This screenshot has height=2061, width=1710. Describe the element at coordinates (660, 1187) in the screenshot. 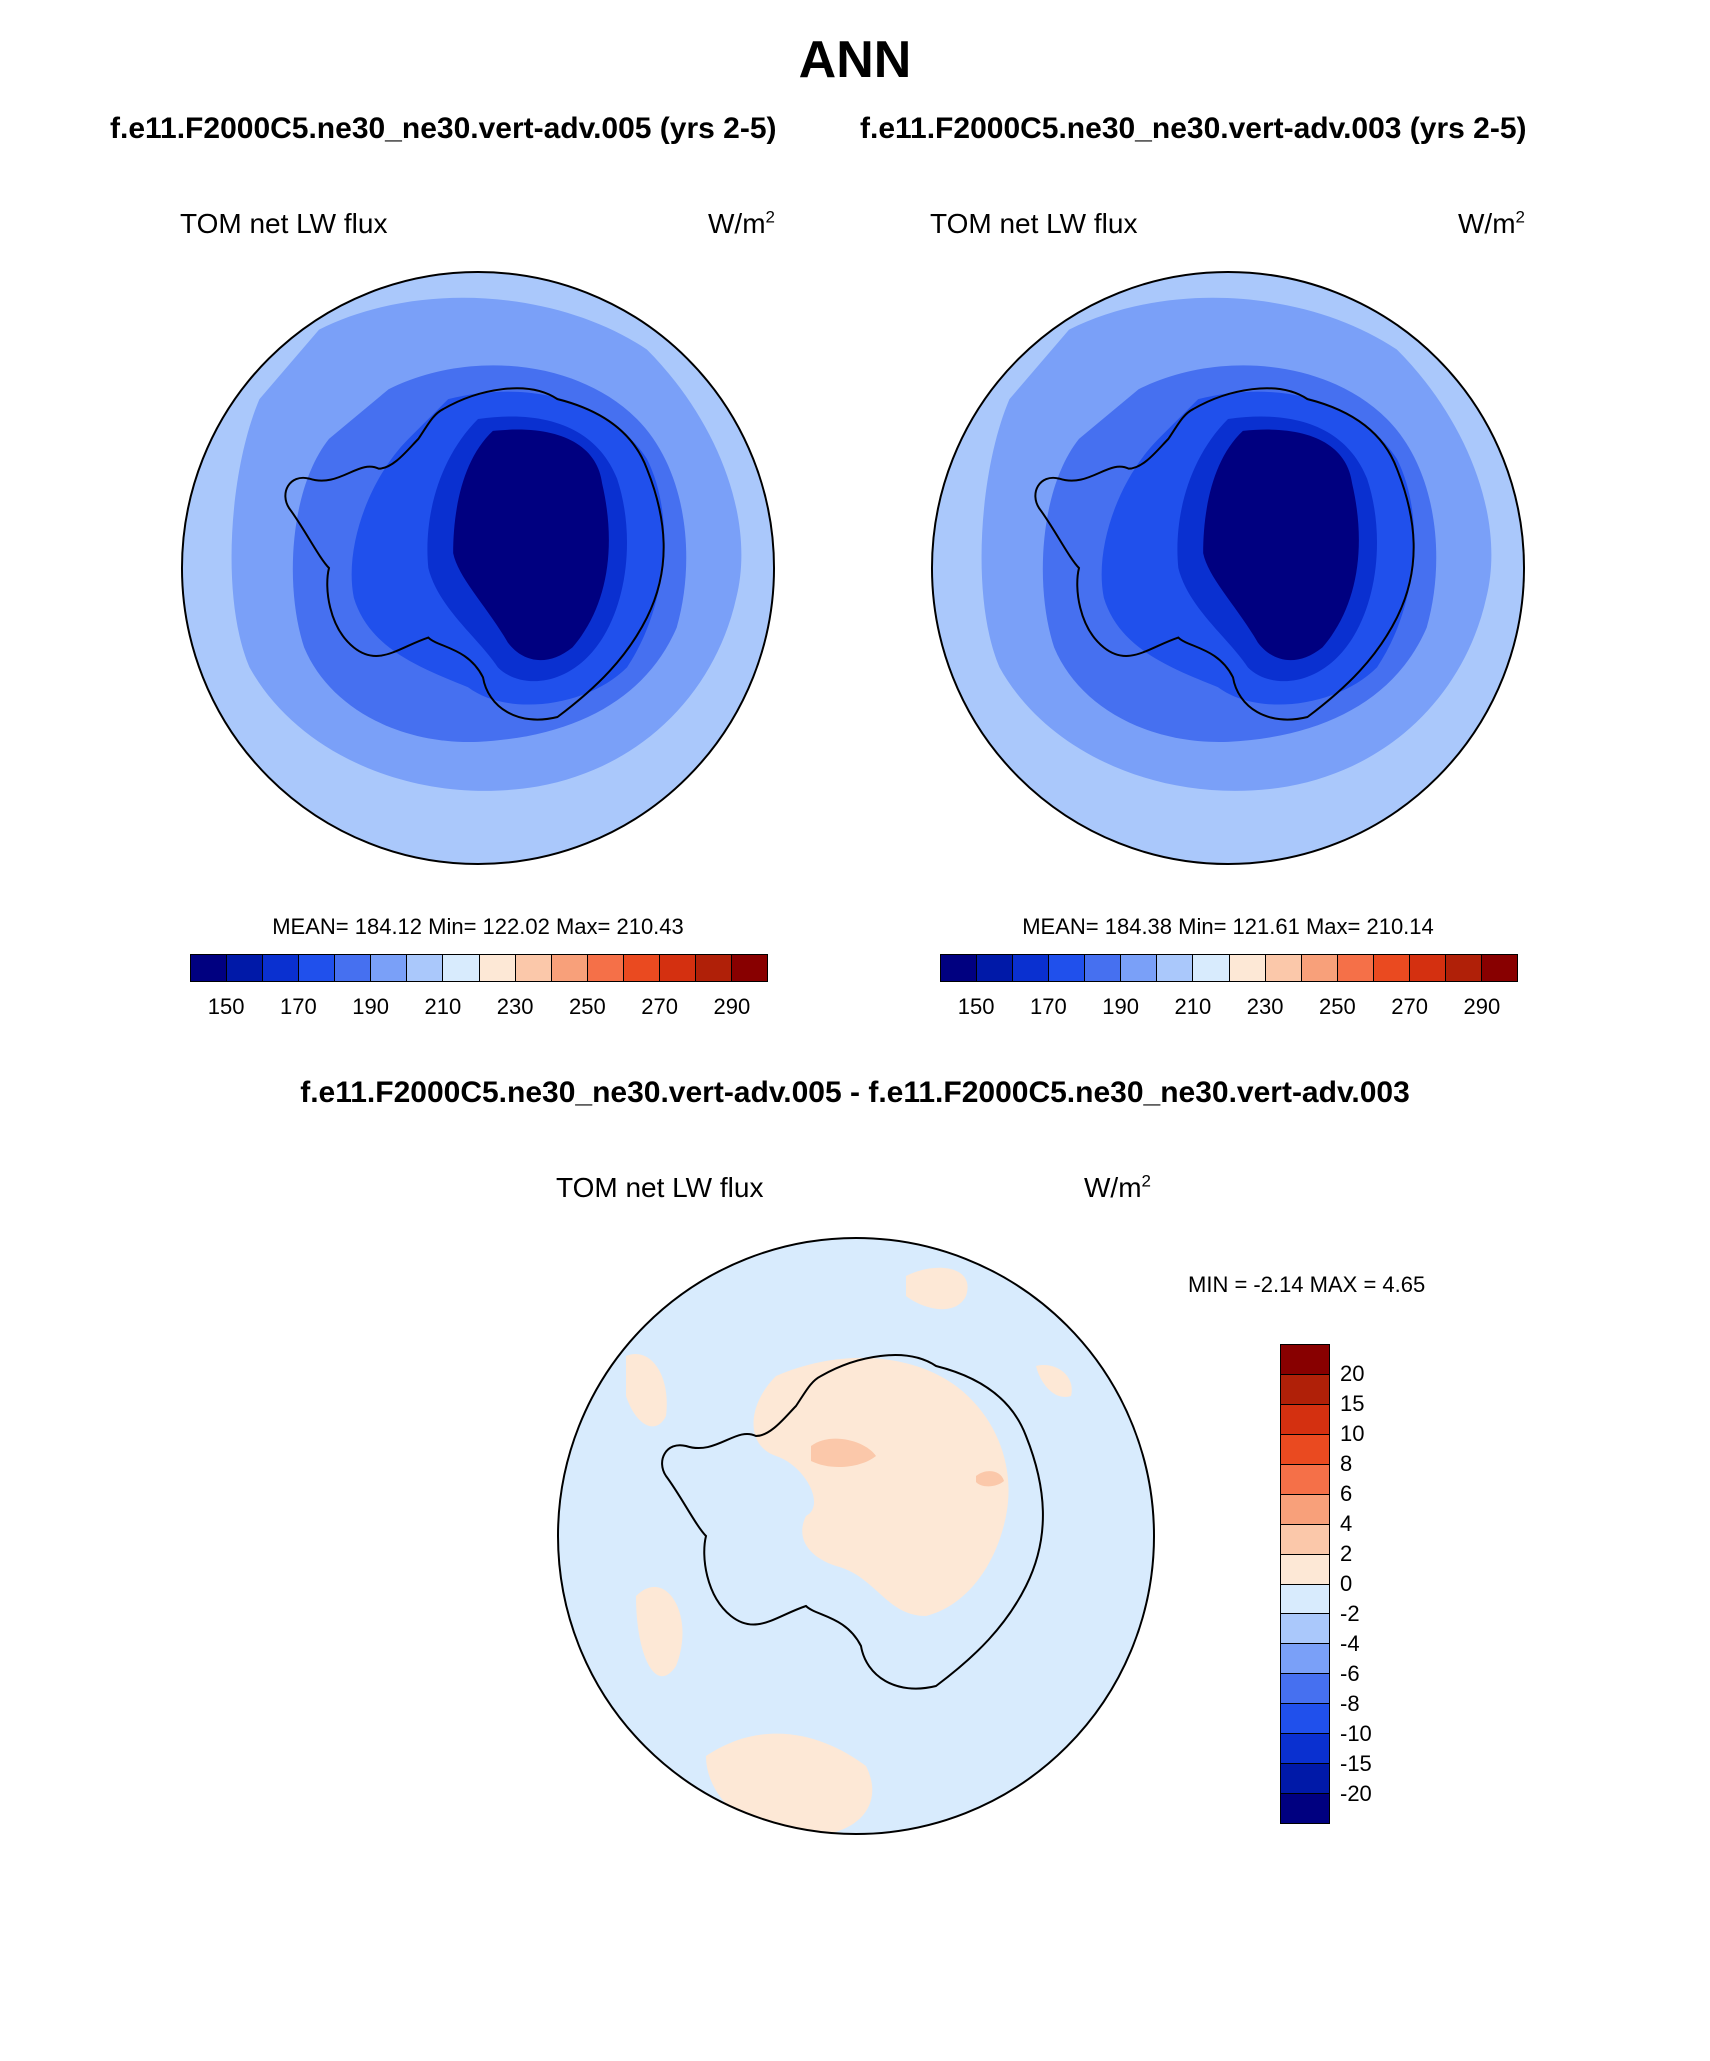

I see `panel3-variable-label: TOM net LW flux` at that location.